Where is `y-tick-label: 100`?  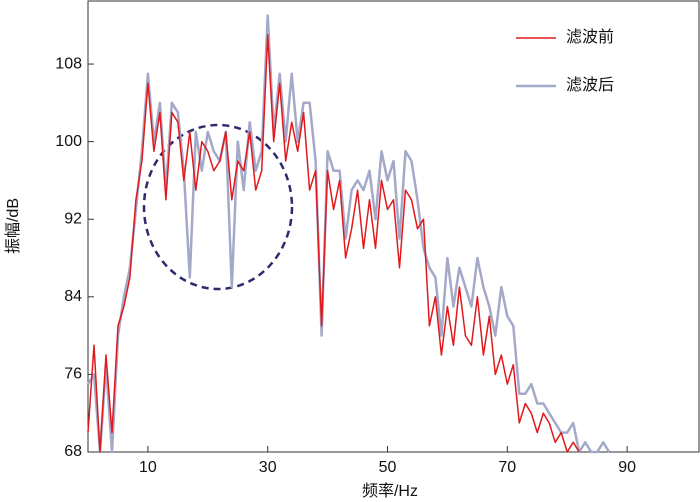 y-tick-label: 100 is located at coordinates (68, 141).